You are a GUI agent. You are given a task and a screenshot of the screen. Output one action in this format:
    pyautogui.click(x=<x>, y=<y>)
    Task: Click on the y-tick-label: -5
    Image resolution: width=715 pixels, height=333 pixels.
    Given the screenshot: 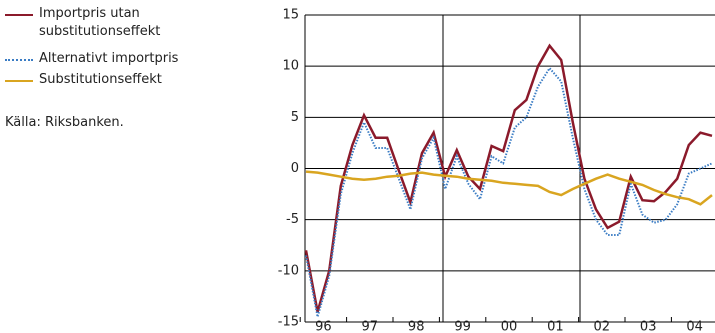 What is the action you would take?
    pyautogui.click(x=292, y=219)
    